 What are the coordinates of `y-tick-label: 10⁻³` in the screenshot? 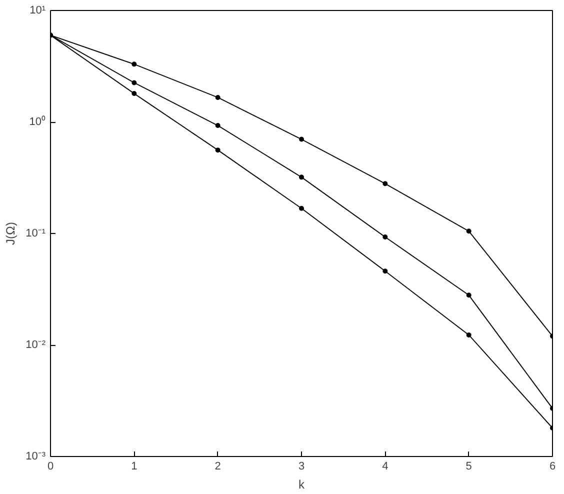 It's located at (36, 456).